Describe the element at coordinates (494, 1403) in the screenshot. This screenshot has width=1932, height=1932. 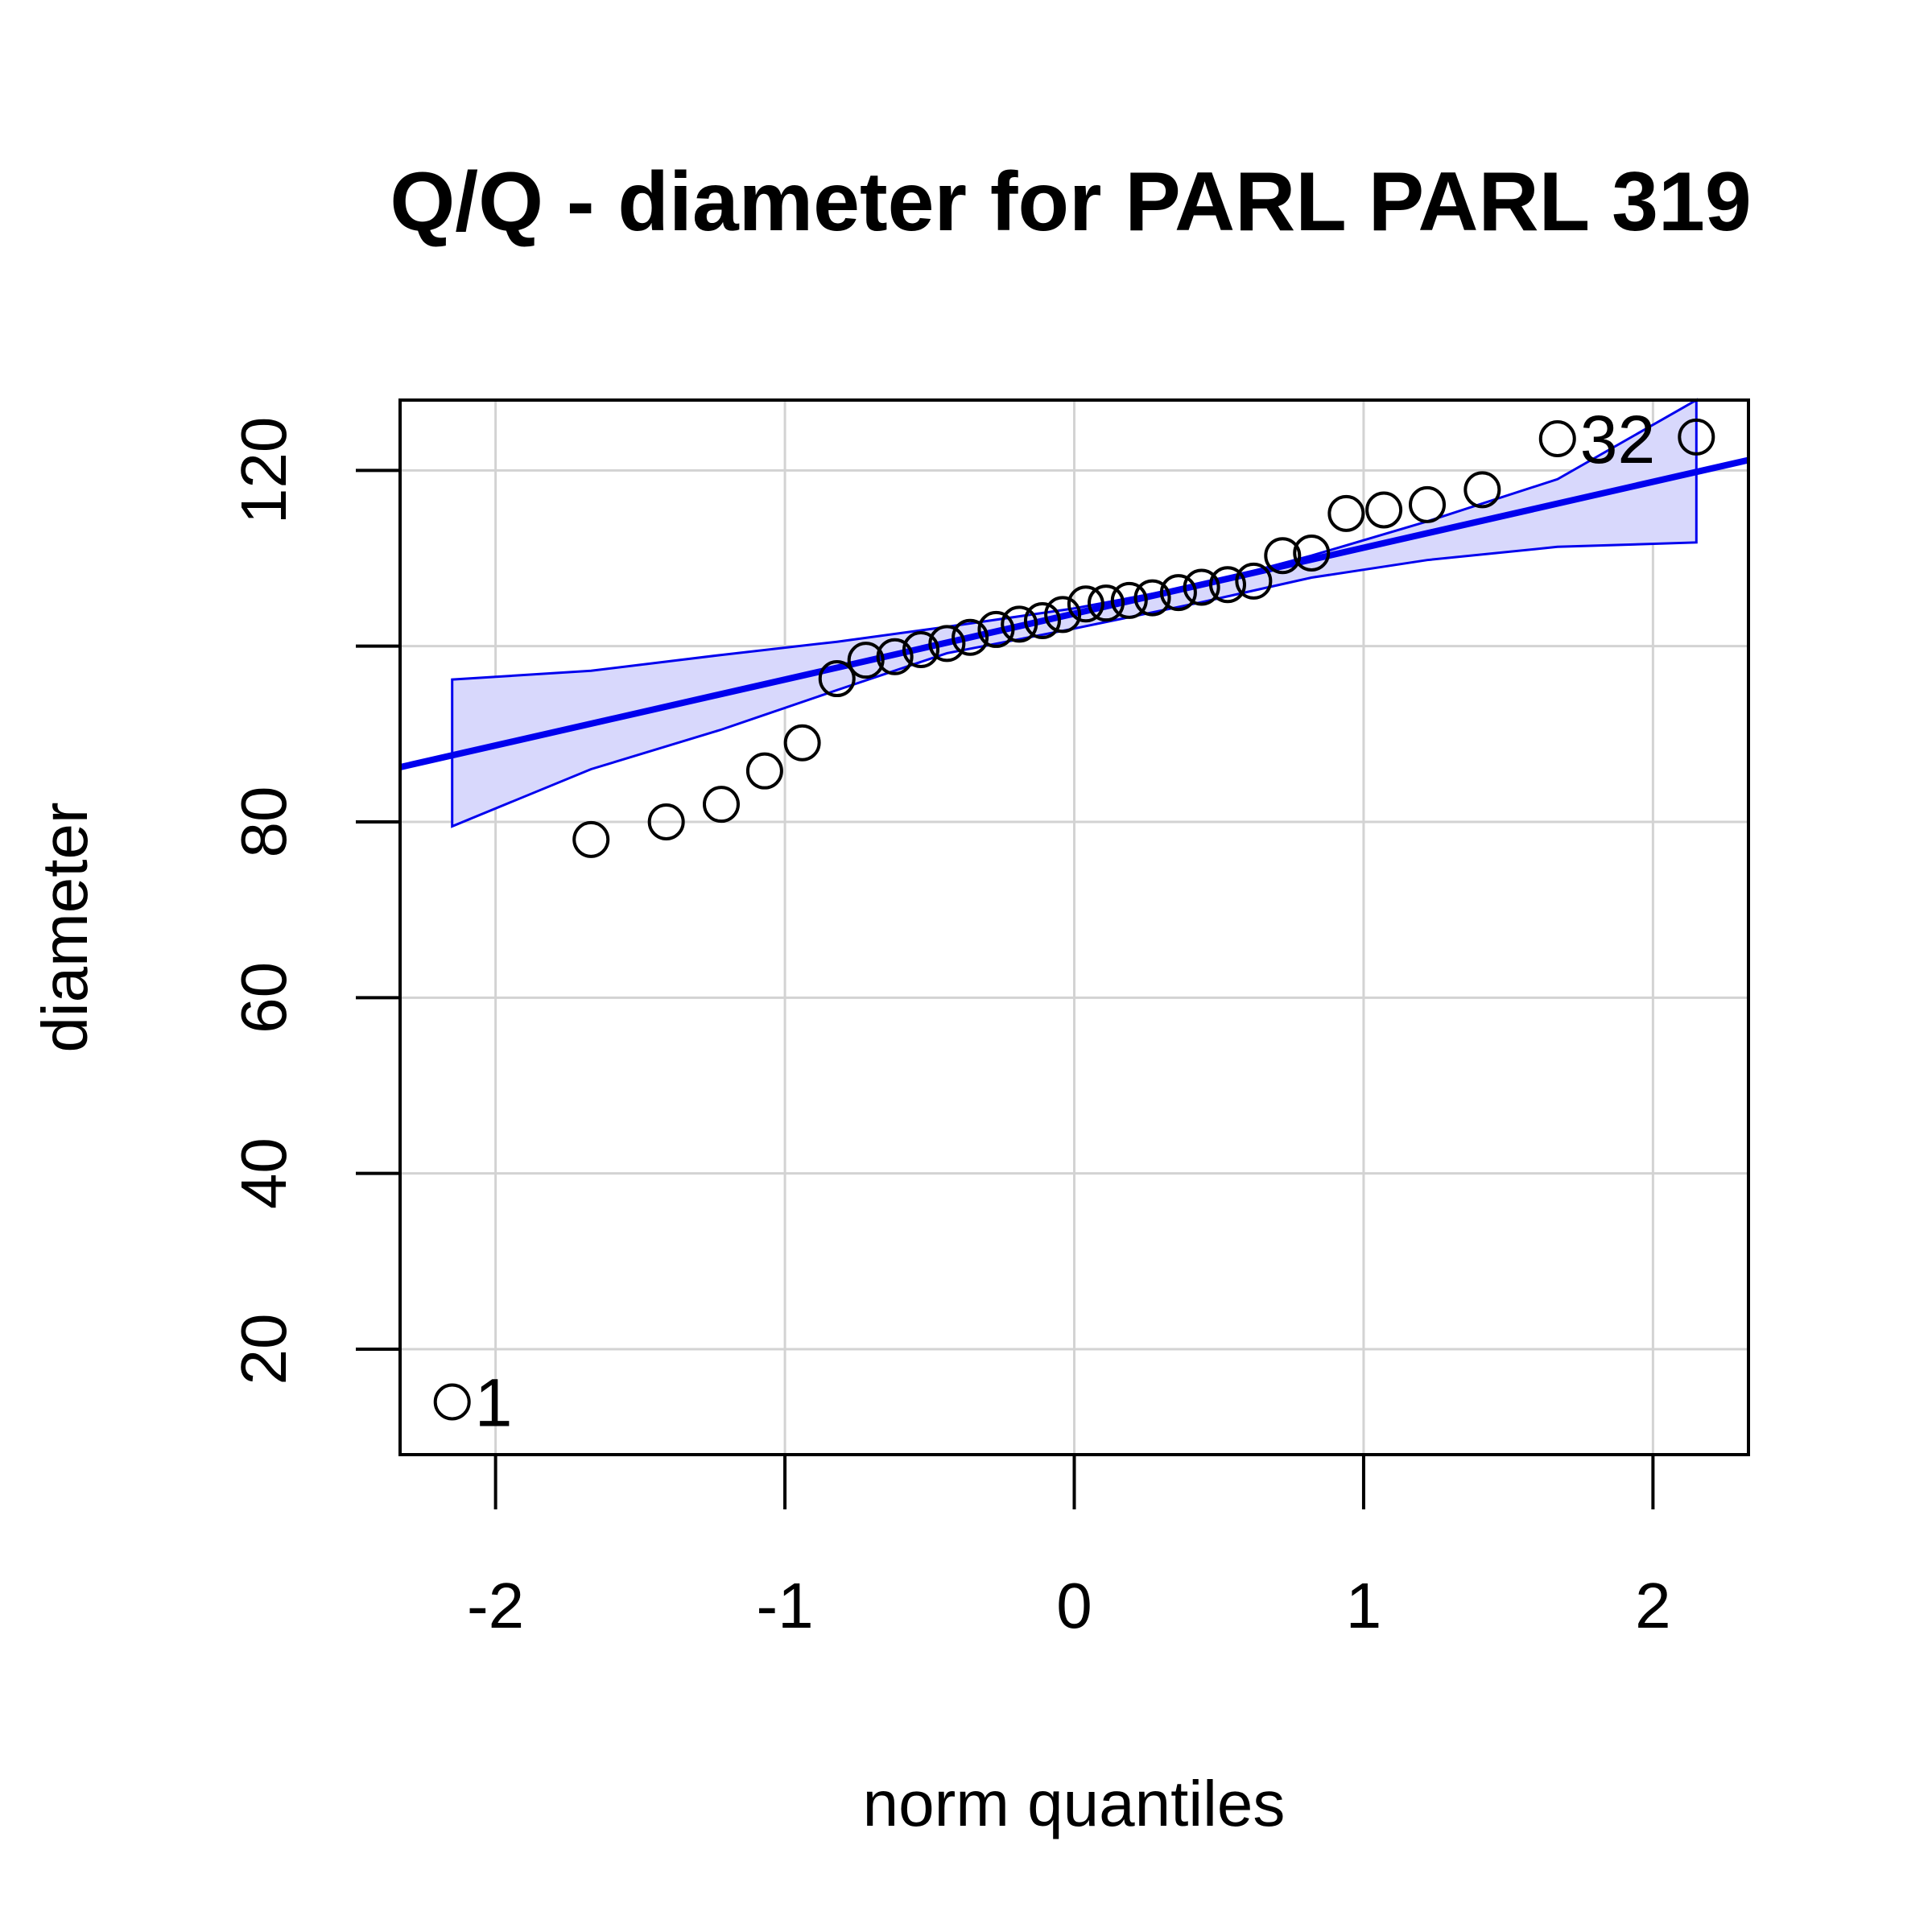
I see `point-label-1: 1` at that location.